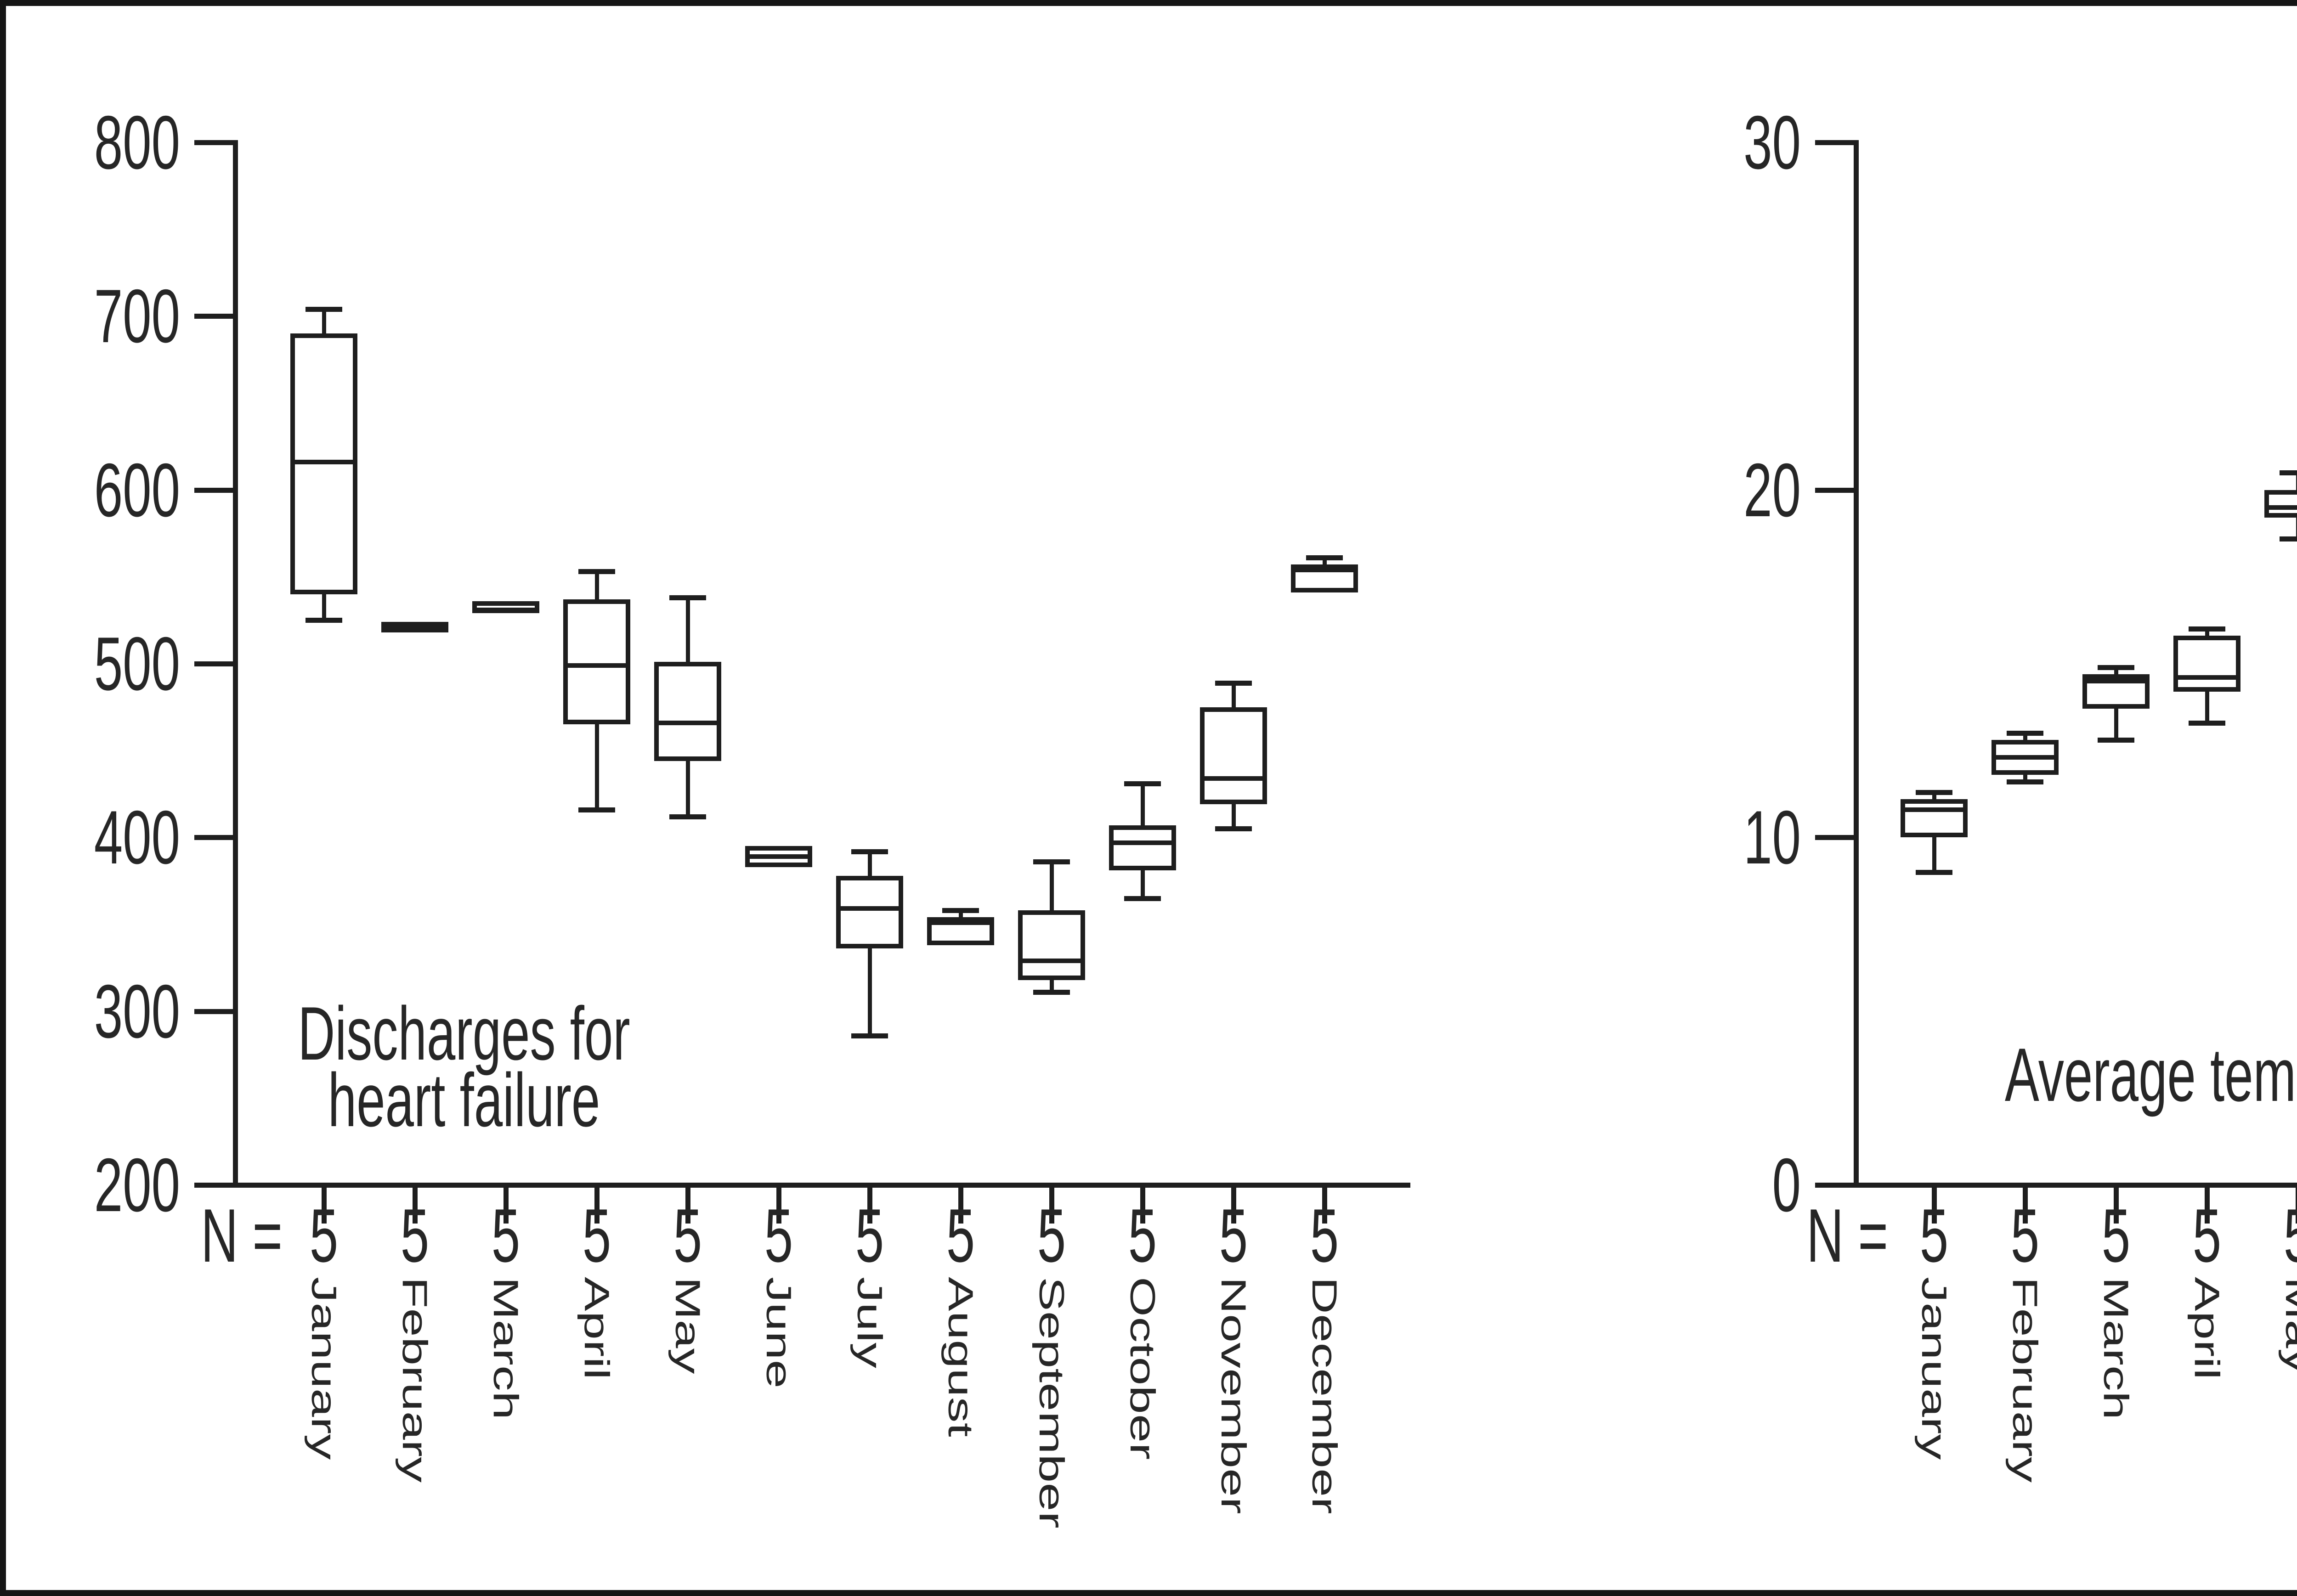 The image size is (2297, 1596). Describe the element at coordinates (1847, 1235) in the screenshot. I see `n-equals-label: N =` at that location.